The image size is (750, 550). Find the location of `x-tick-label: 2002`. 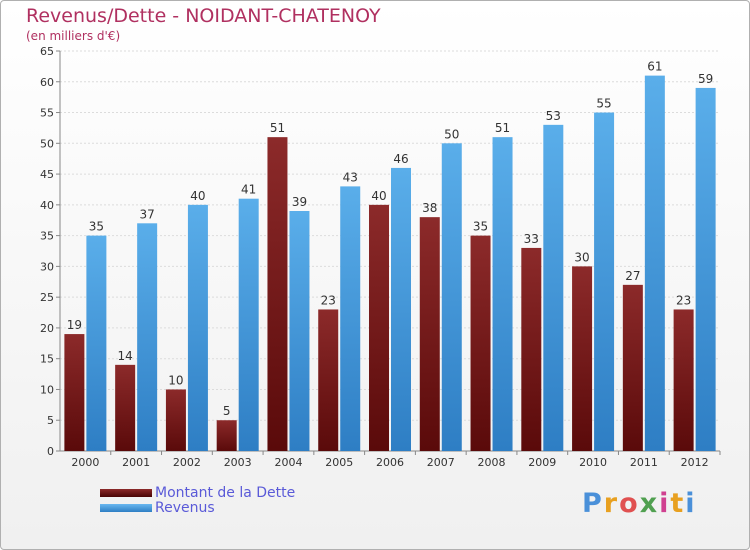

x-tick-label: 2002 is located at coordinates (187, 462).